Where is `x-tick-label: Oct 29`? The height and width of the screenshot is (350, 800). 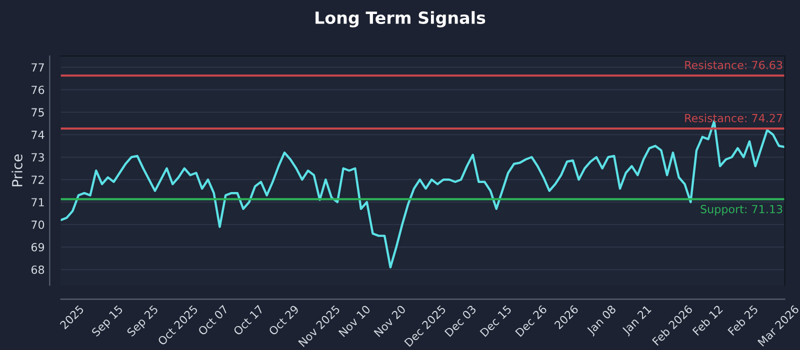 x-tick-label: Oct 29 is located at coordinates (284, 320).